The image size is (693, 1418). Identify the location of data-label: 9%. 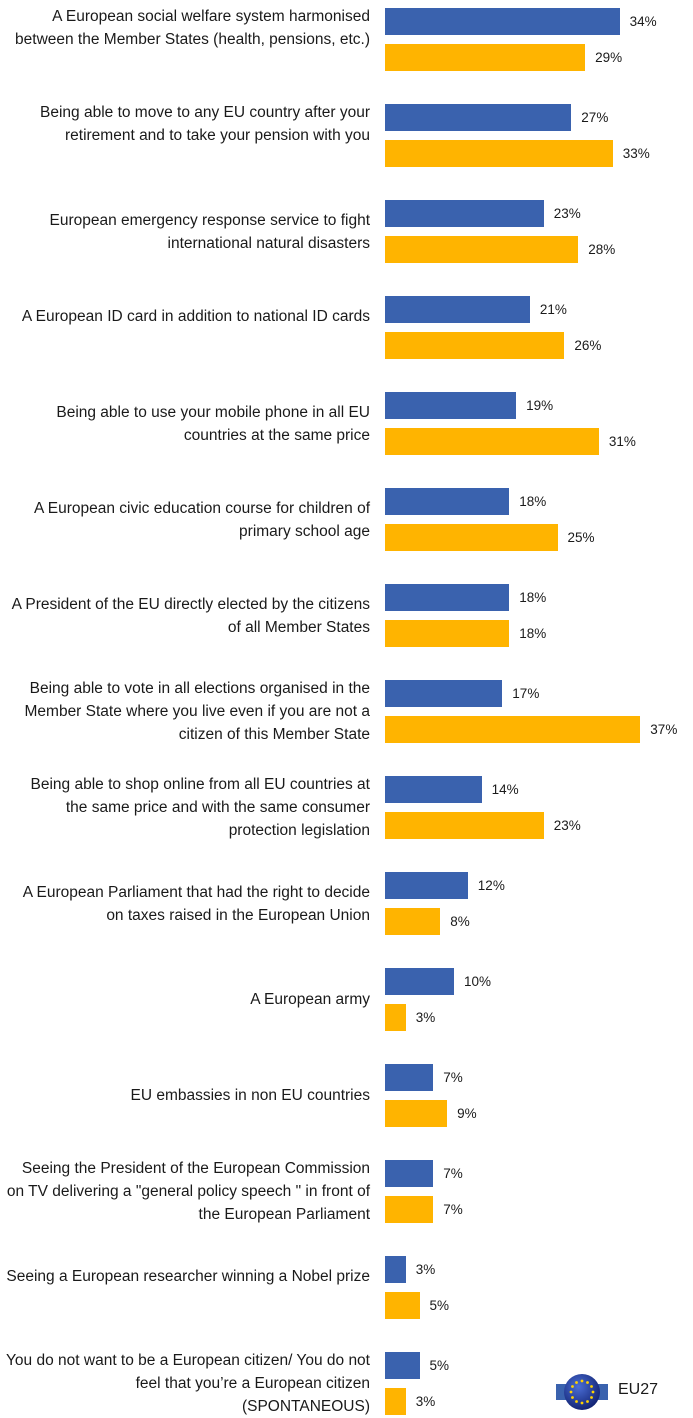
(467, 1113).